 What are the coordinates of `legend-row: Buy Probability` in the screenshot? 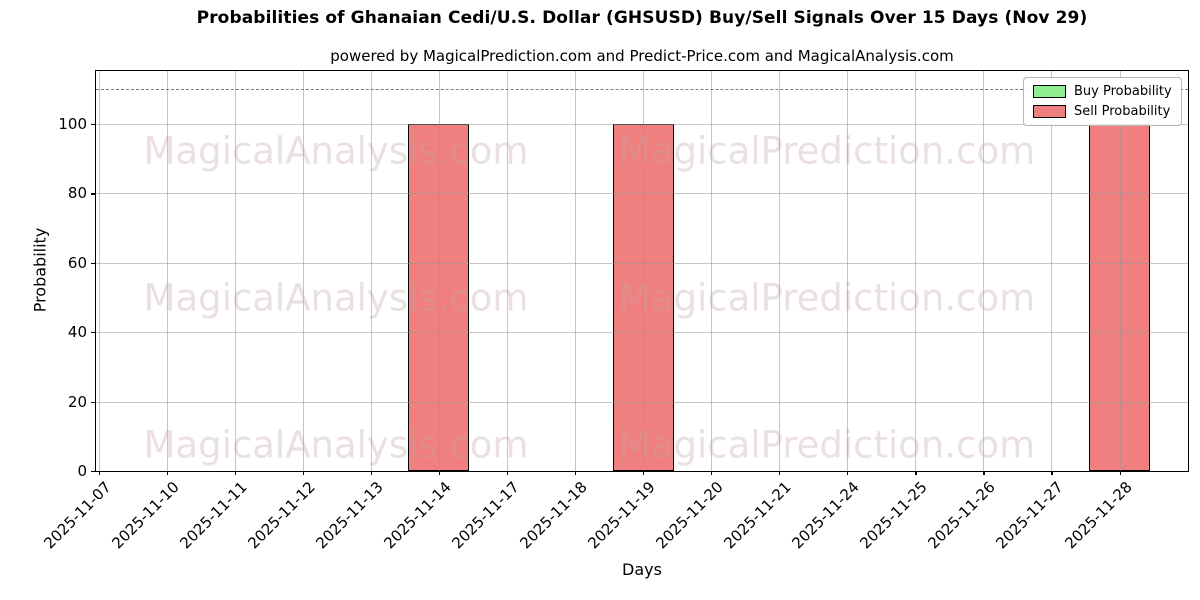 It's located at (1102, 91).